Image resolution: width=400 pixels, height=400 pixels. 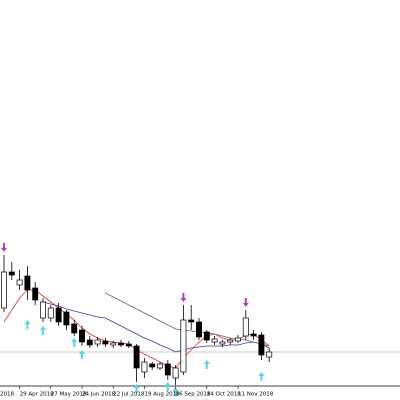 I want to click on x-tick-label: 24 Jun 2018, so click(x=99, y=395).